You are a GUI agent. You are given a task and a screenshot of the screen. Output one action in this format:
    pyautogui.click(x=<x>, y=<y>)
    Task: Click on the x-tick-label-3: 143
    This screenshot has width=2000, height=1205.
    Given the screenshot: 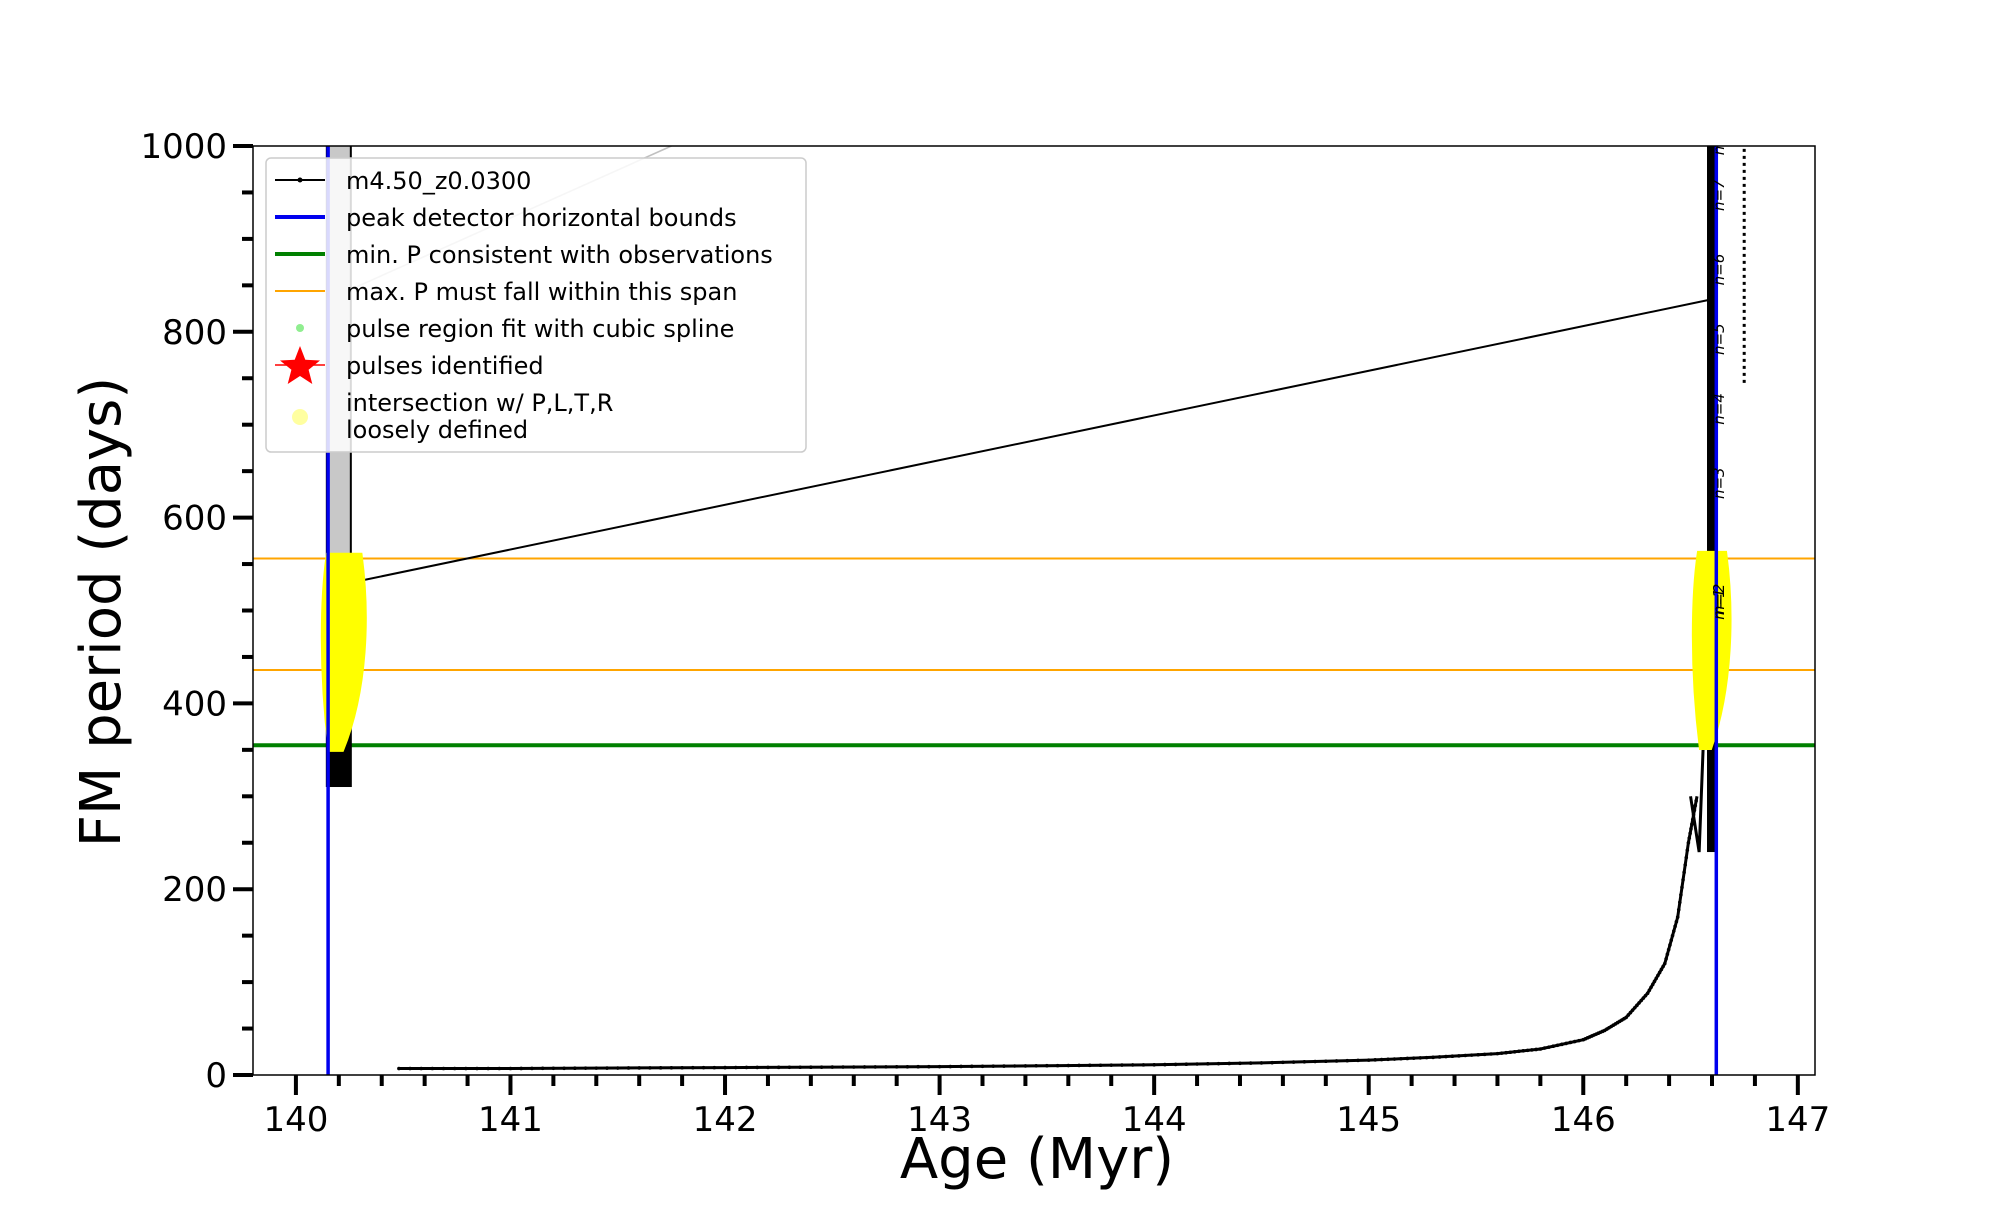 What is the action you would take?
    pyautogui.click(x=939, y=1120)
    